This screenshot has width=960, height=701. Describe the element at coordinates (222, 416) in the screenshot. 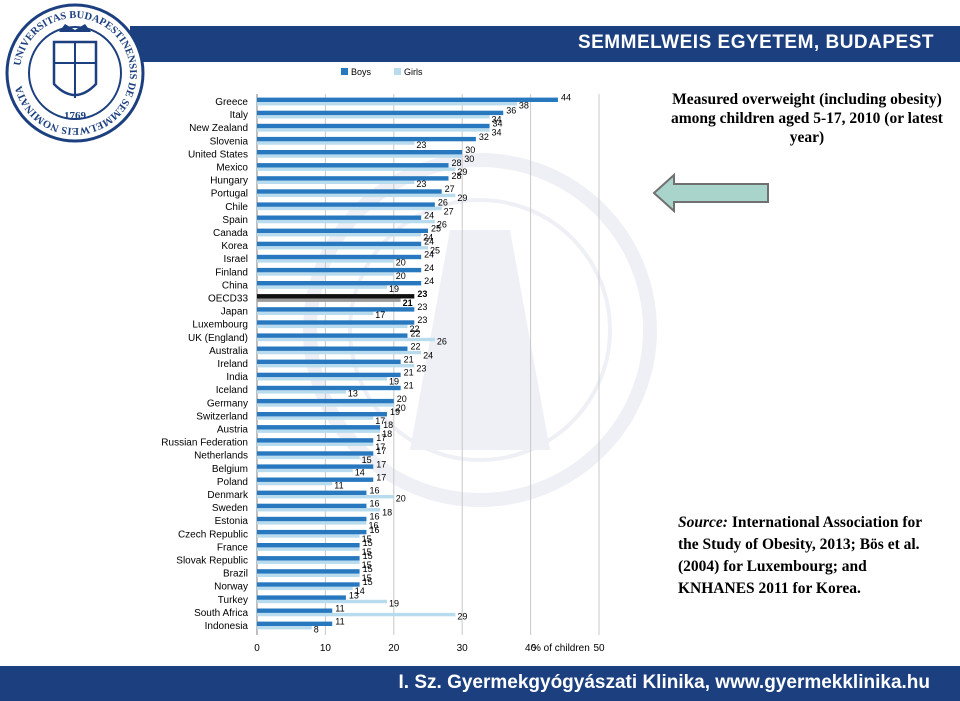

I see `category-label: Switzerland` at that location.